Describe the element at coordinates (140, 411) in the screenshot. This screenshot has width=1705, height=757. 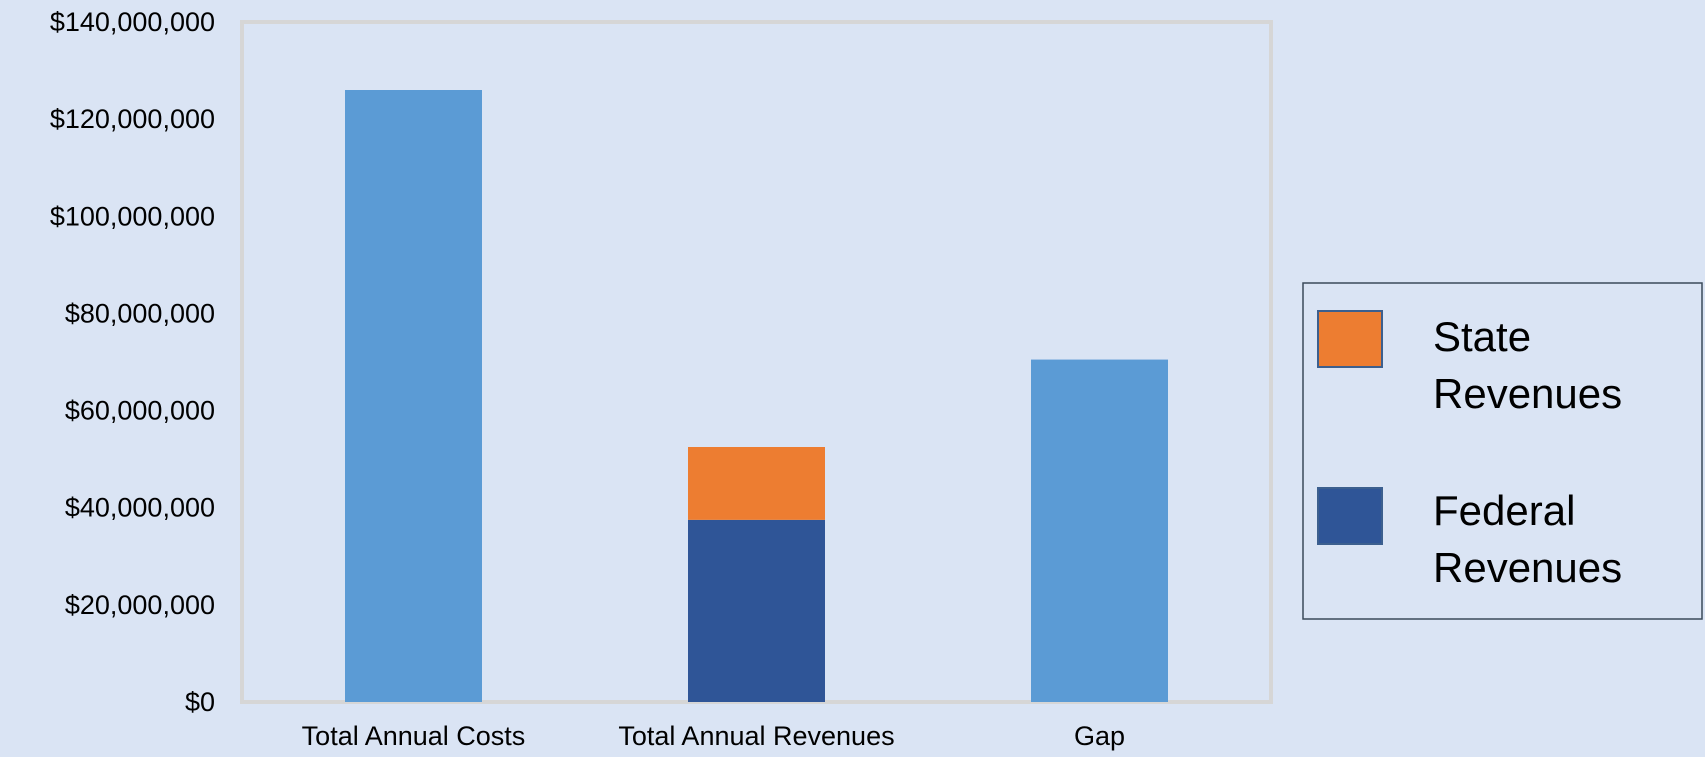
I see `y-tick-label: $60,000,000` at that location.